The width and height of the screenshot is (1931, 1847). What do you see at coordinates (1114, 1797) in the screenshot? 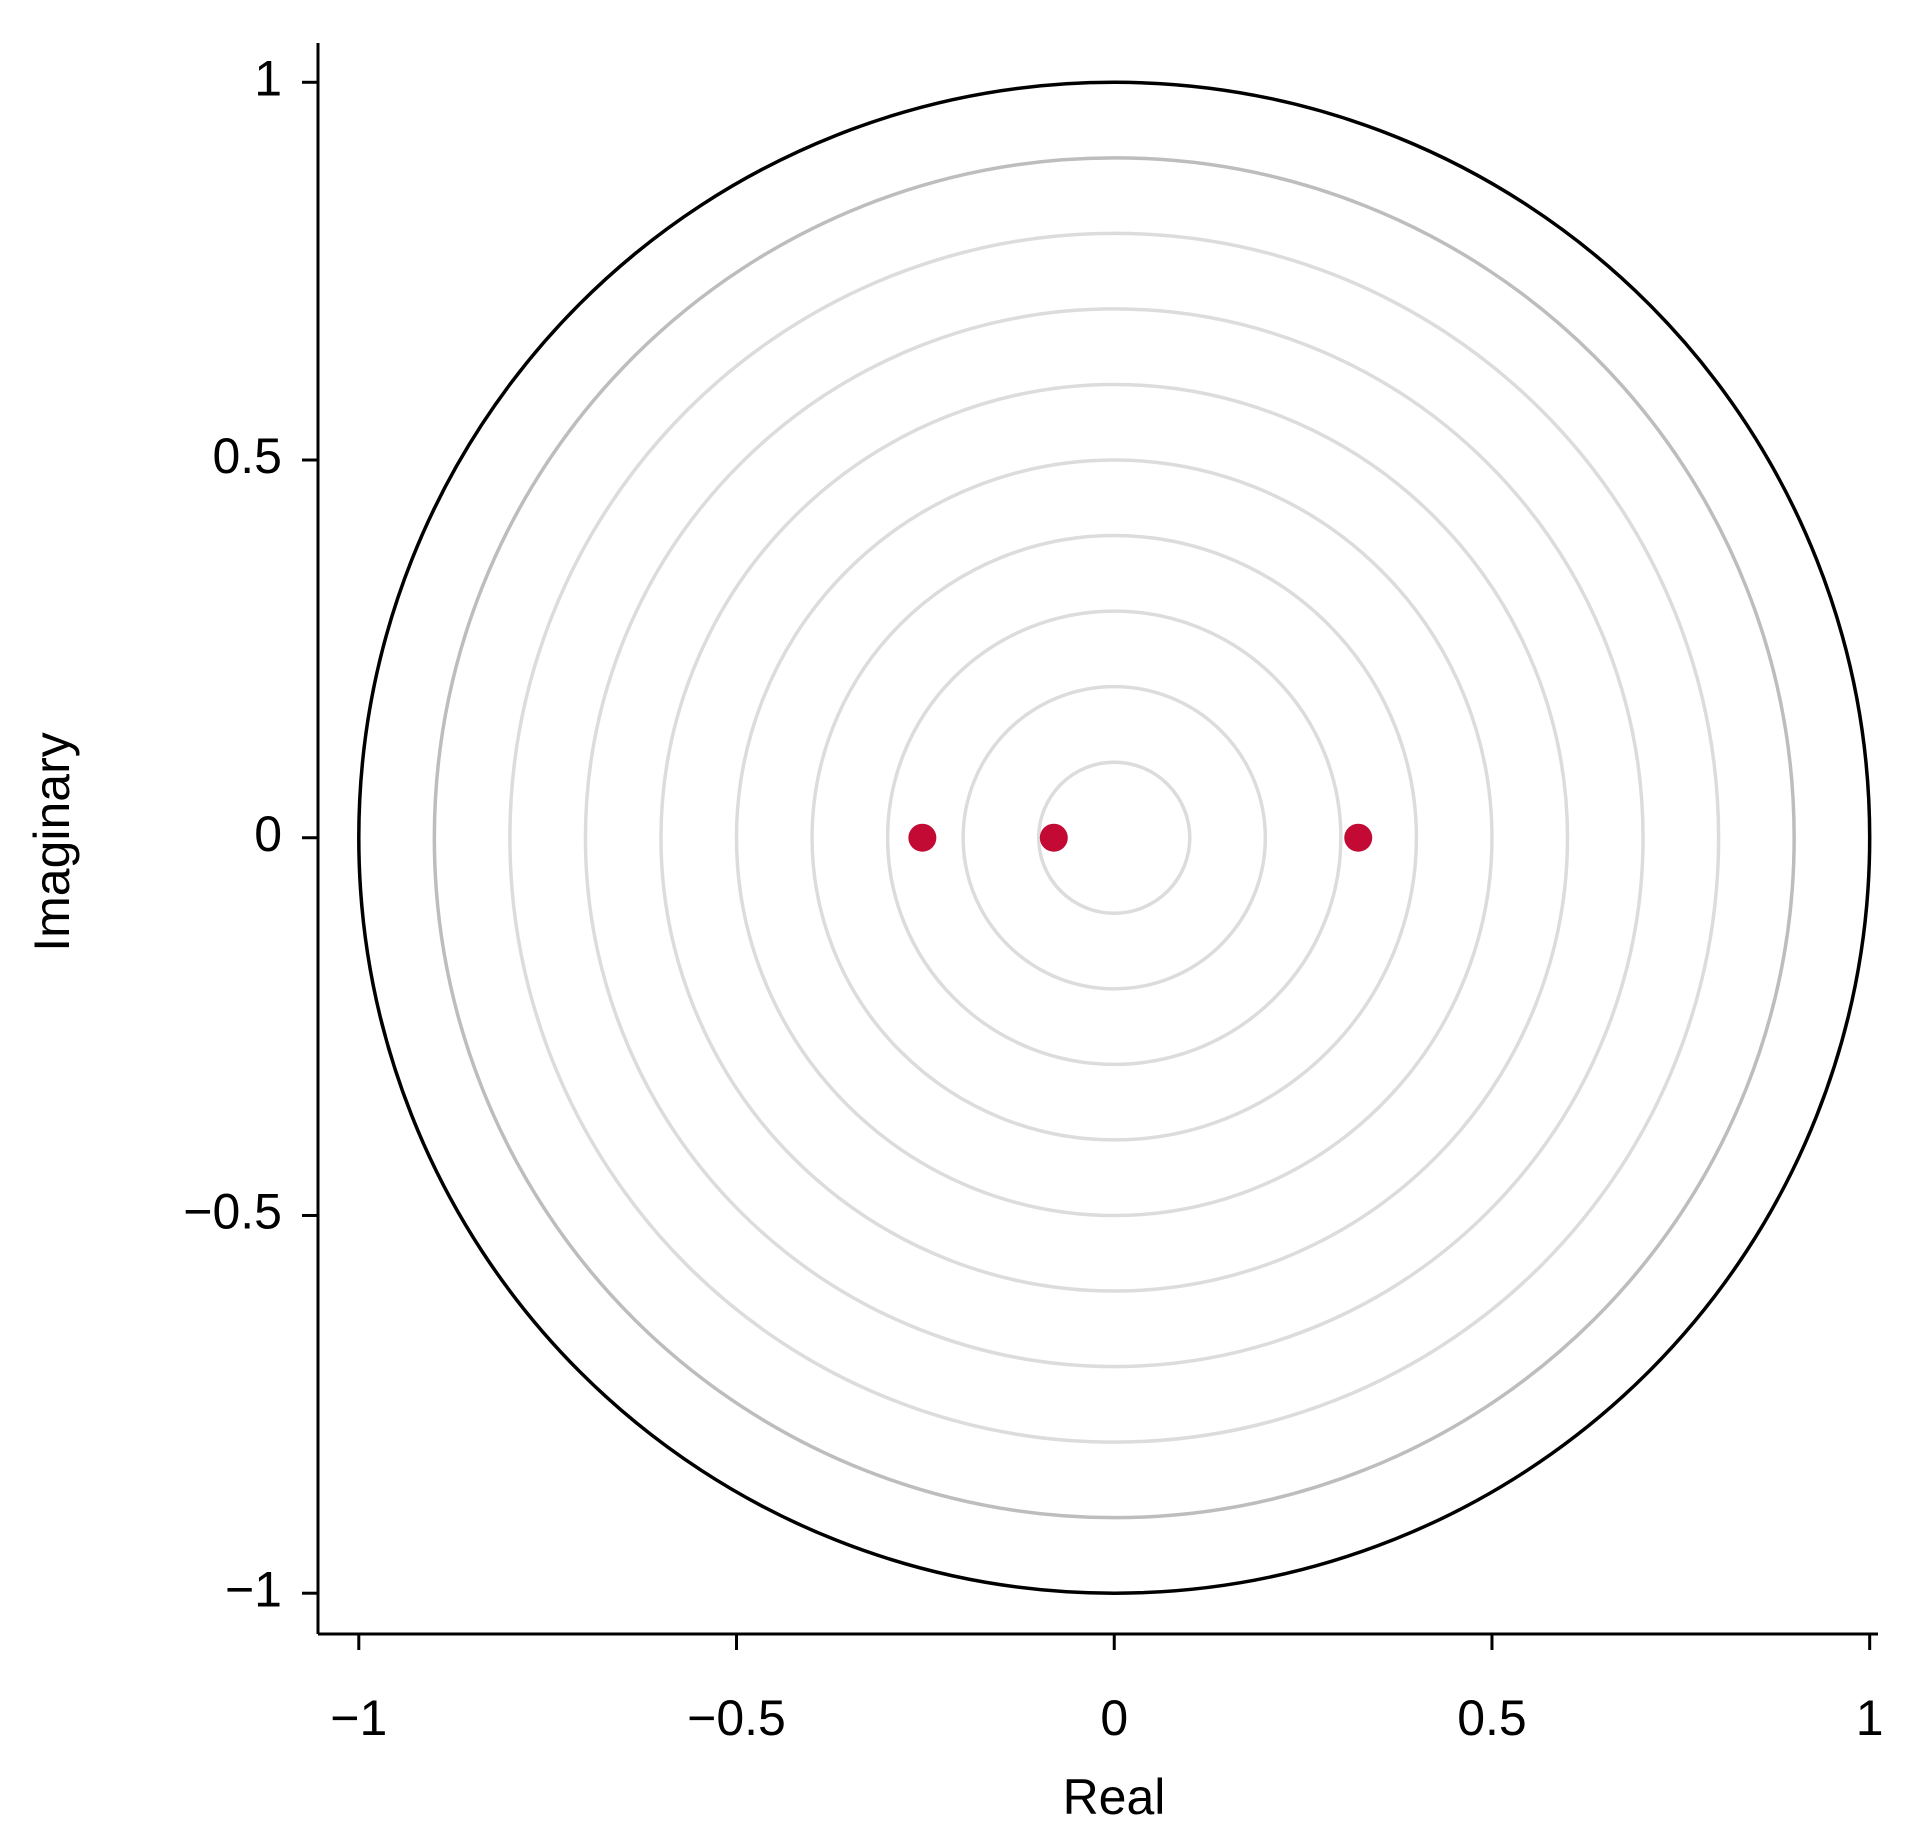
I see `x-axis-title: Real` at bounding box center [1114, 1797].